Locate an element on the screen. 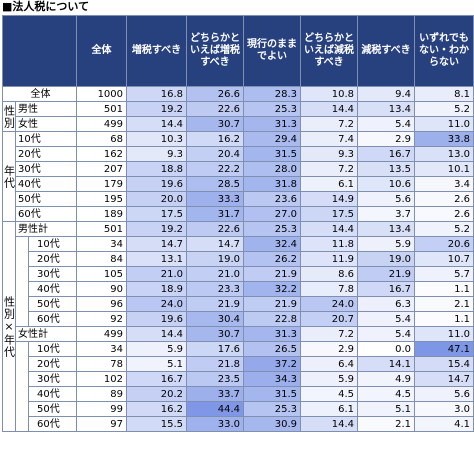 The width and height of the screenshot is (474, 469). percent-cell: 1.1 is located at coordinates (444, 319).